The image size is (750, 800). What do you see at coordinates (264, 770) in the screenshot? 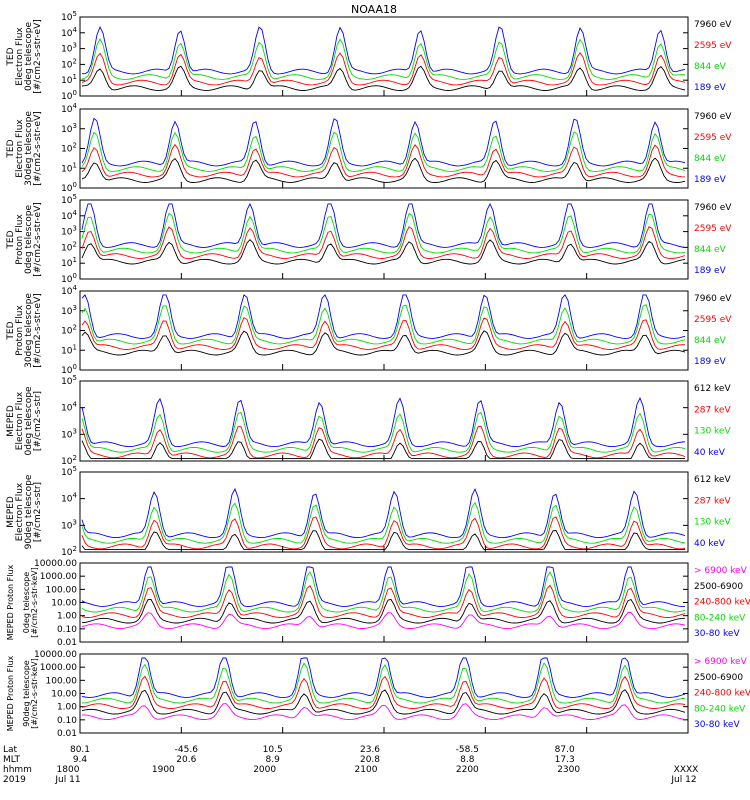
I see `footer-hhmm: 2000` at bounding box center [264, 770].